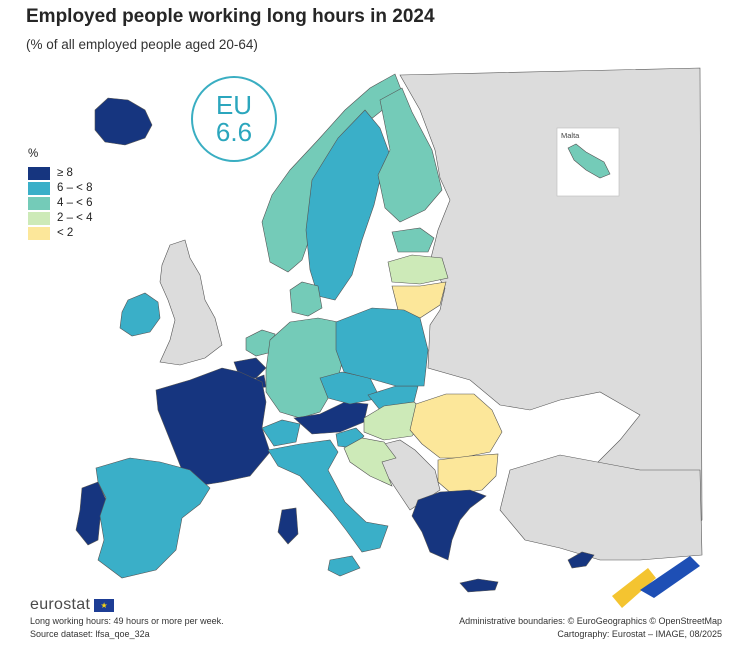 The height and width of the screenshot is (660, 750). What do you see at coordinates (656, 582) in the screenshot?
I see `eurostat-logo-mark` at bounding box center [656, 582].